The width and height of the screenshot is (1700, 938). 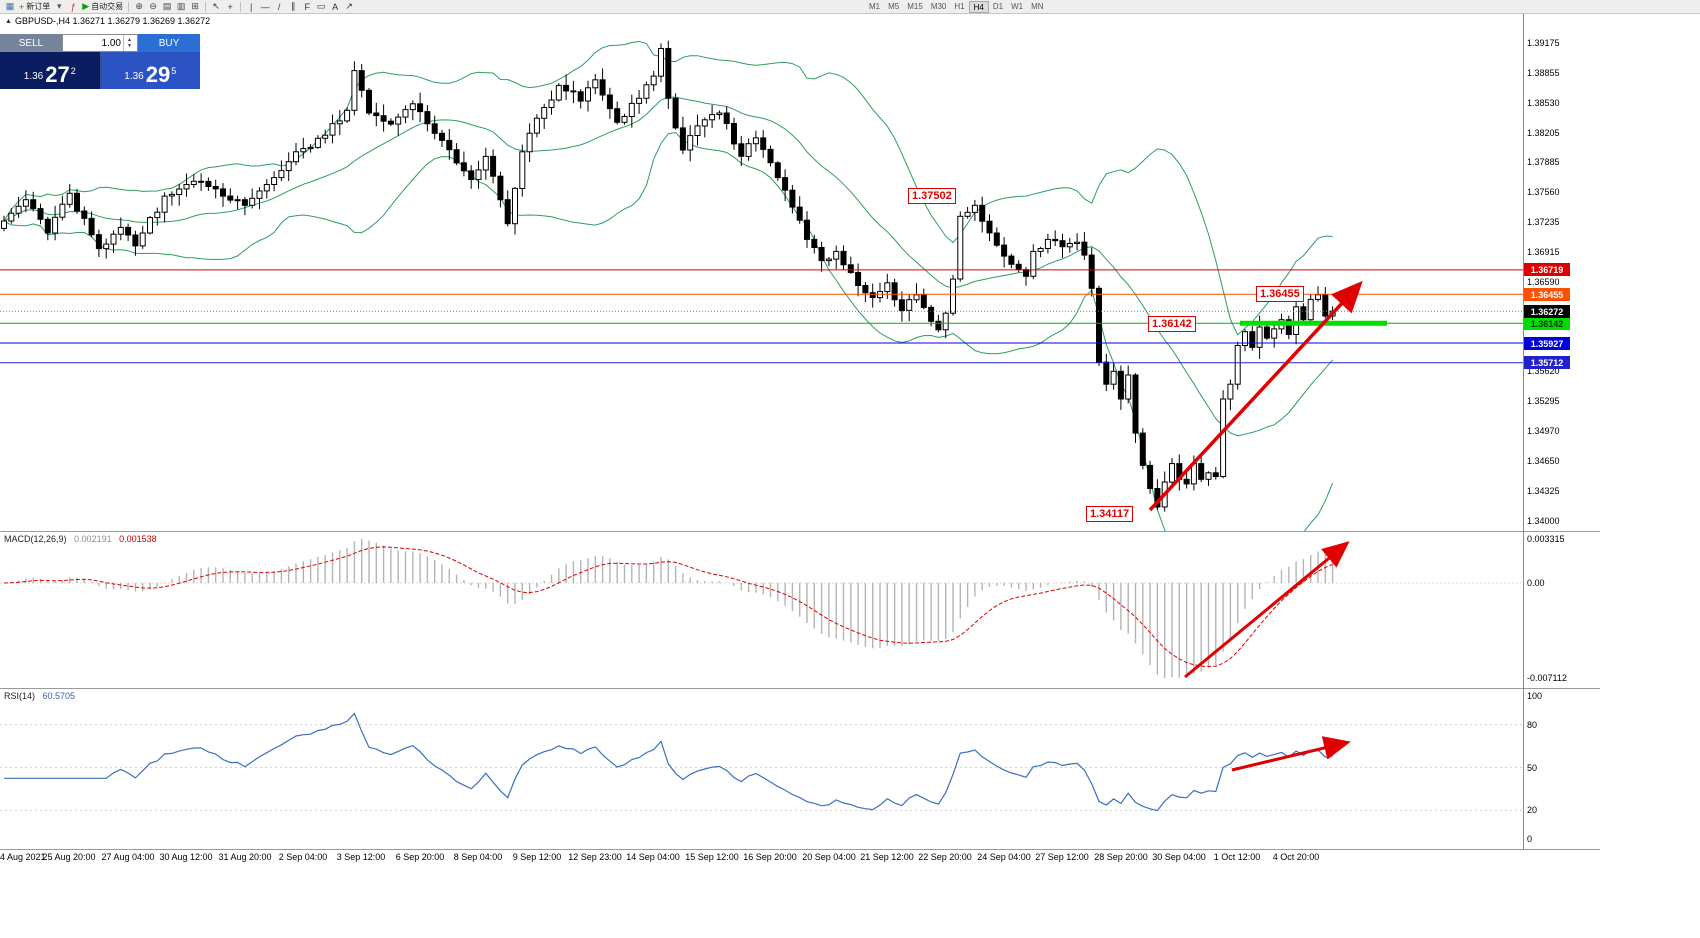 I want to click on macd-signal-value: 0.001538, so click(x=138, y=539).